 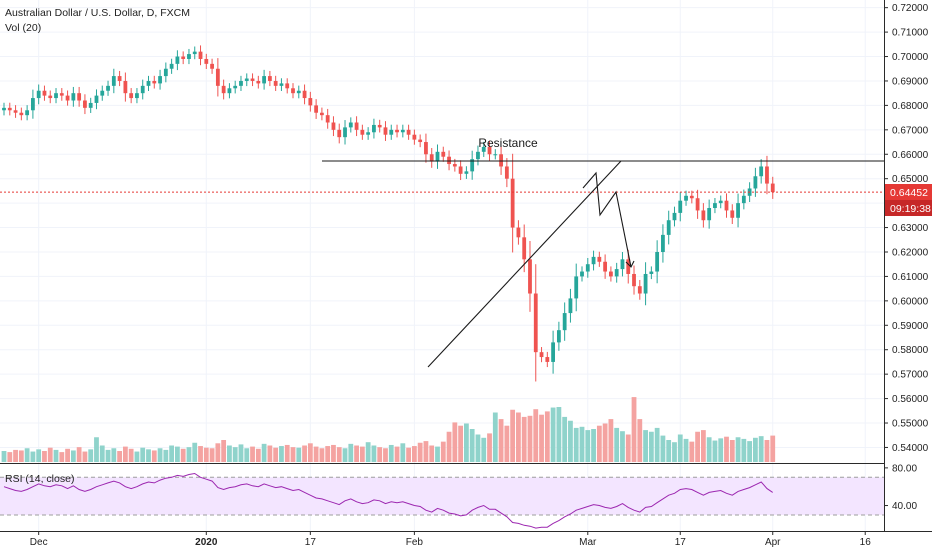 What do you see at coordinates (910, 252) in the screenshot?
I see `price-axis-label: 0.62000` at bounding box center [910, 252].